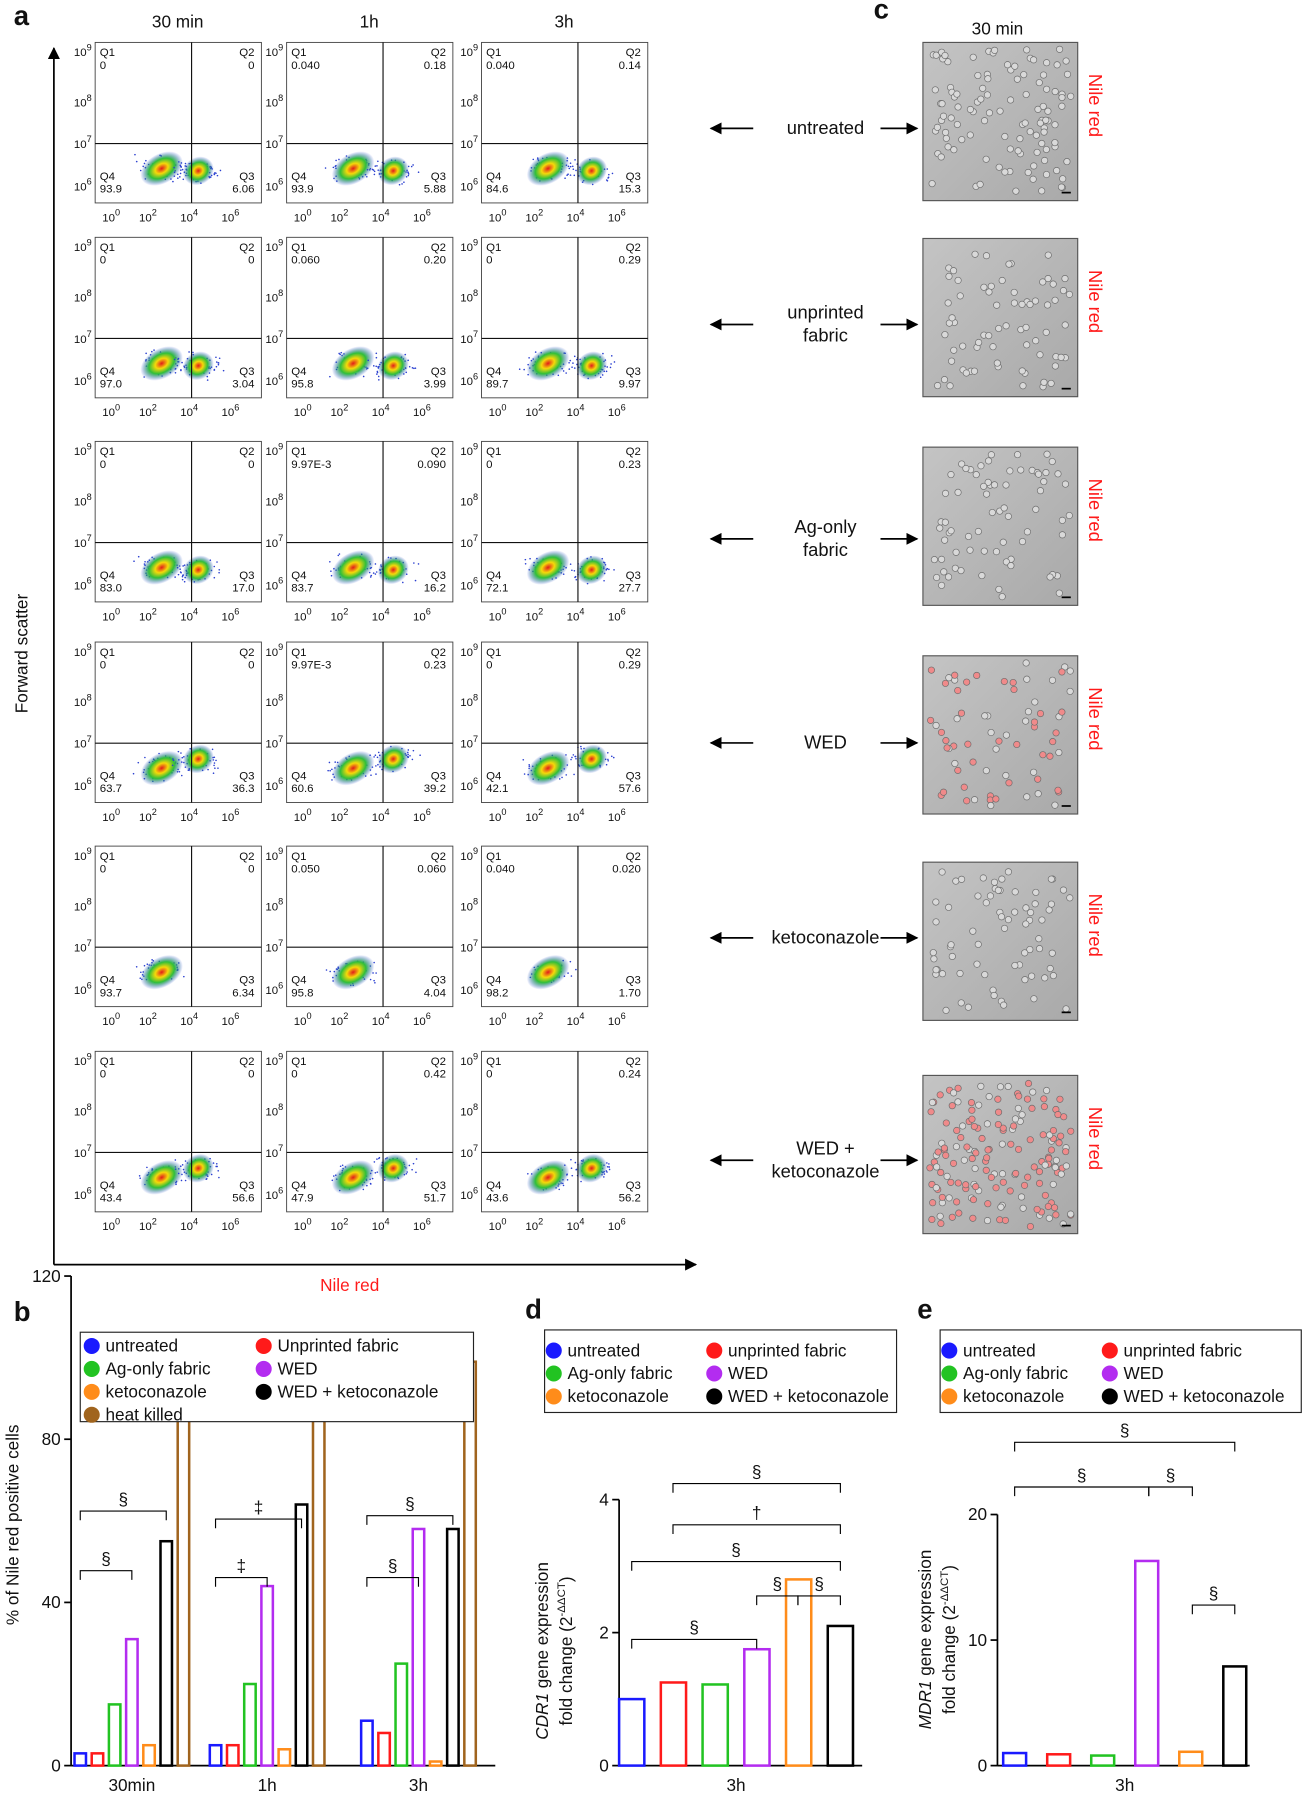 The height and width of the screenshot is (1800, 1307). Describe the element at coordinates (89, 902) in the screenshot. I see `tick-exponent: 8` at that location.